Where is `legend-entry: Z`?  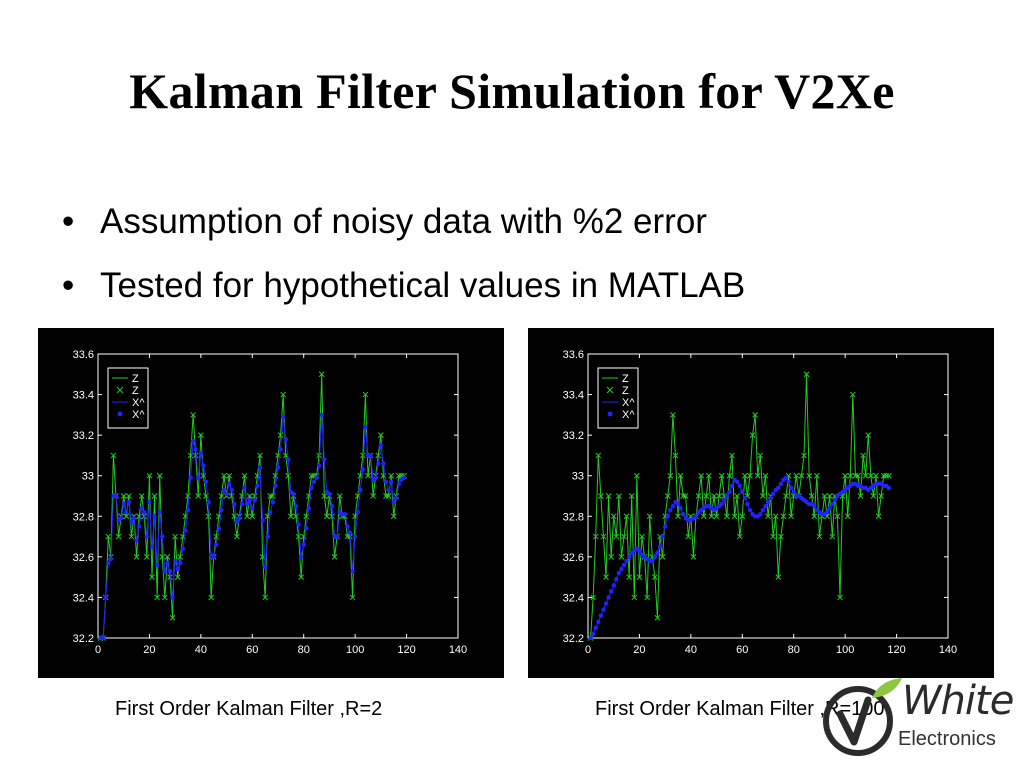 legend-entry: Z is located at coordinates (135, 391).